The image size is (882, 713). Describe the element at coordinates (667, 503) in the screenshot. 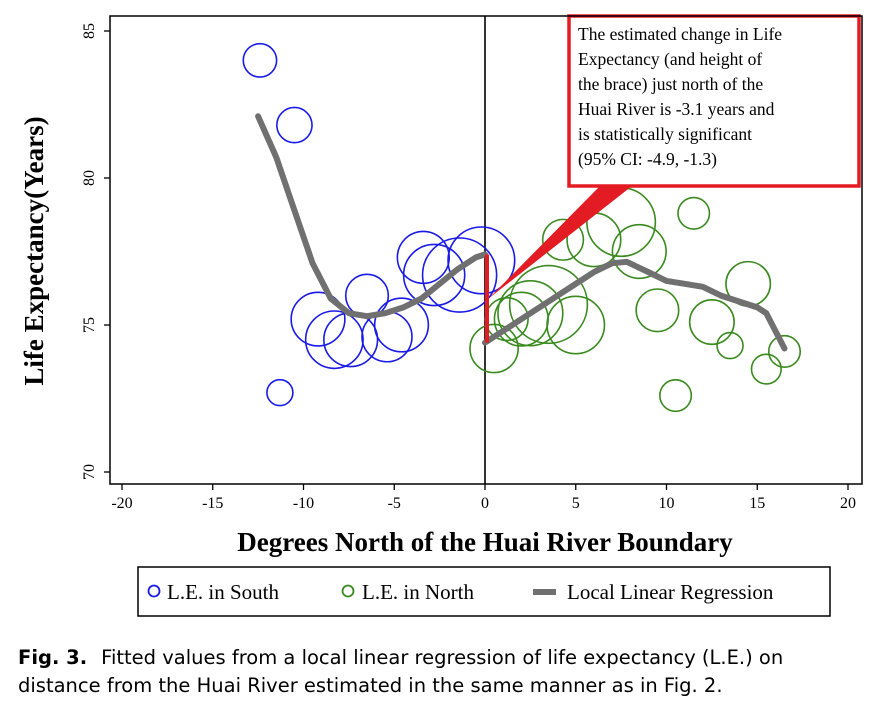

I see `x-tick-label: 10` at that location.